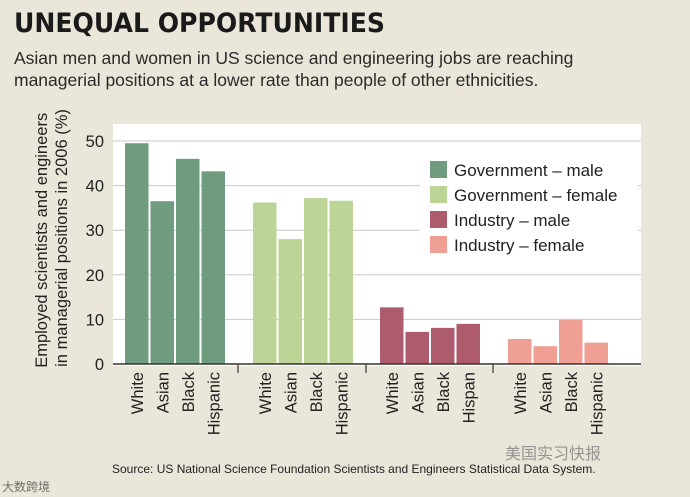 The height and width of the screenshot is (497, 690). Describe the element at coordinates (95, 253) in the screenshot. I see `y-tick-labels: 0 10 20 30 40 50` at that location.